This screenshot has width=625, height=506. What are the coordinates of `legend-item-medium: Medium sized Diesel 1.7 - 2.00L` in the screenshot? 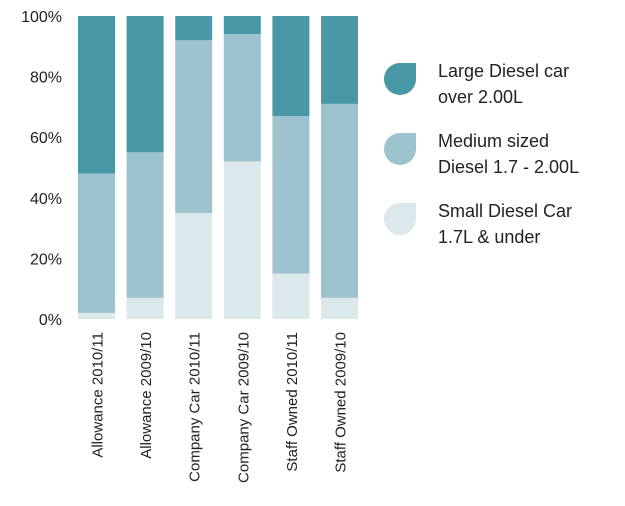 It's located at (501, 154).